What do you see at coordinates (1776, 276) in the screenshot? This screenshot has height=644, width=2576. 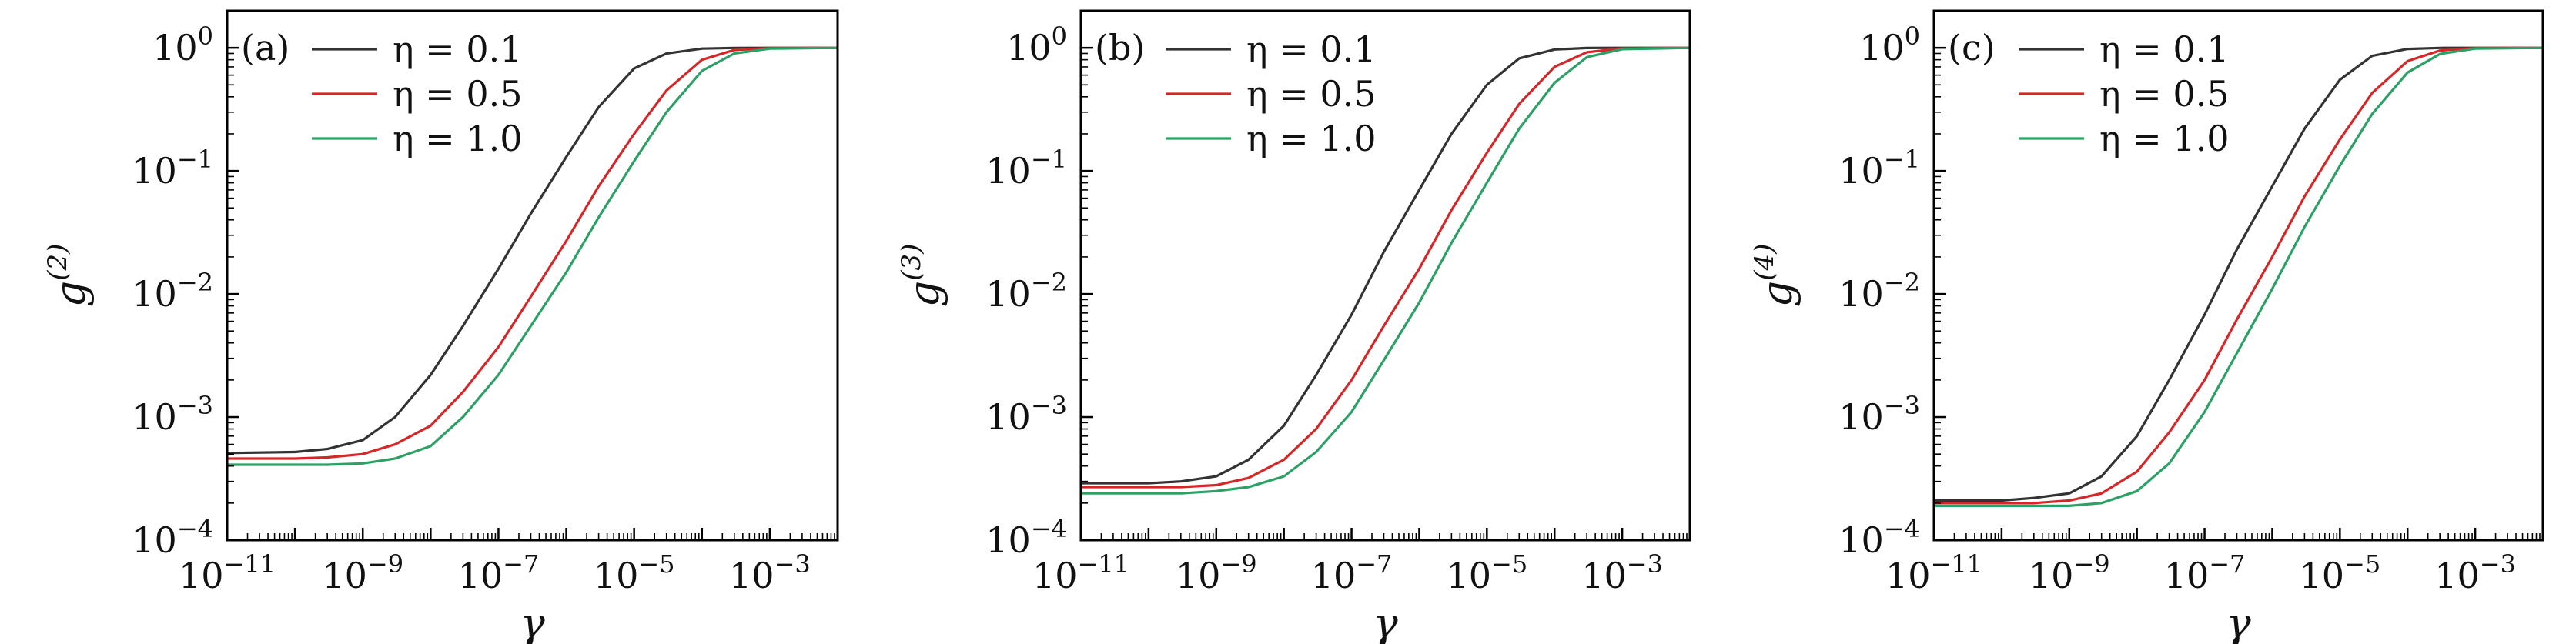 I see `y-axis-label: g(4)` at bounding box center [1776, 276].